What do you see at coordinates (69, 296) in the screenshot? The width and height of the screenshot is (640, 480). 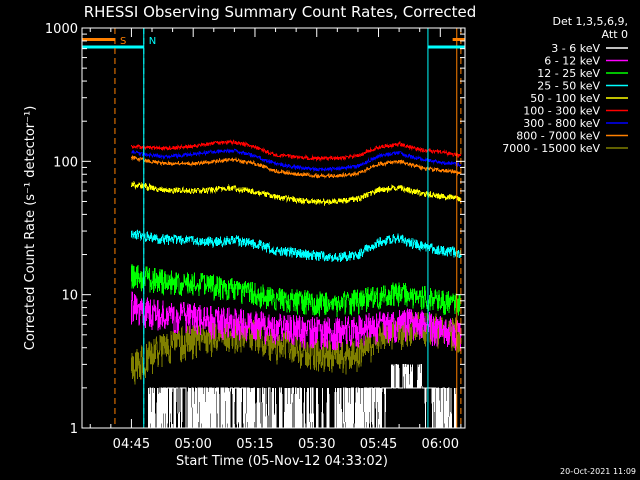 I see `y-tick-label-10: 10` at bounding box center [69, 296].